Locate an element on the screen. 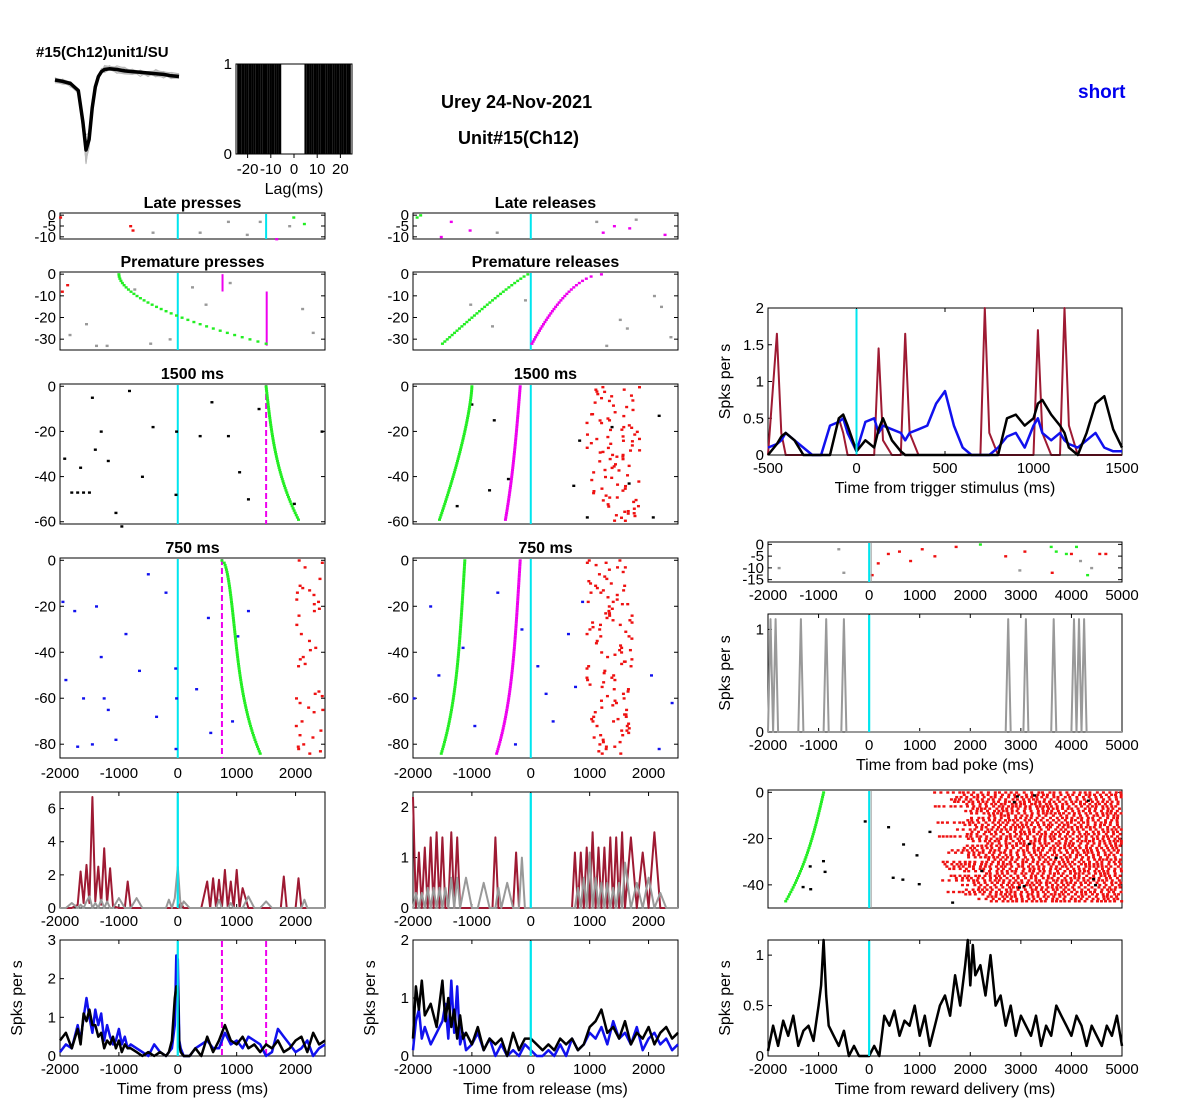 The image size is (1181, 1116). y-tick-label: 0 is located at coordinates (405, 1056).